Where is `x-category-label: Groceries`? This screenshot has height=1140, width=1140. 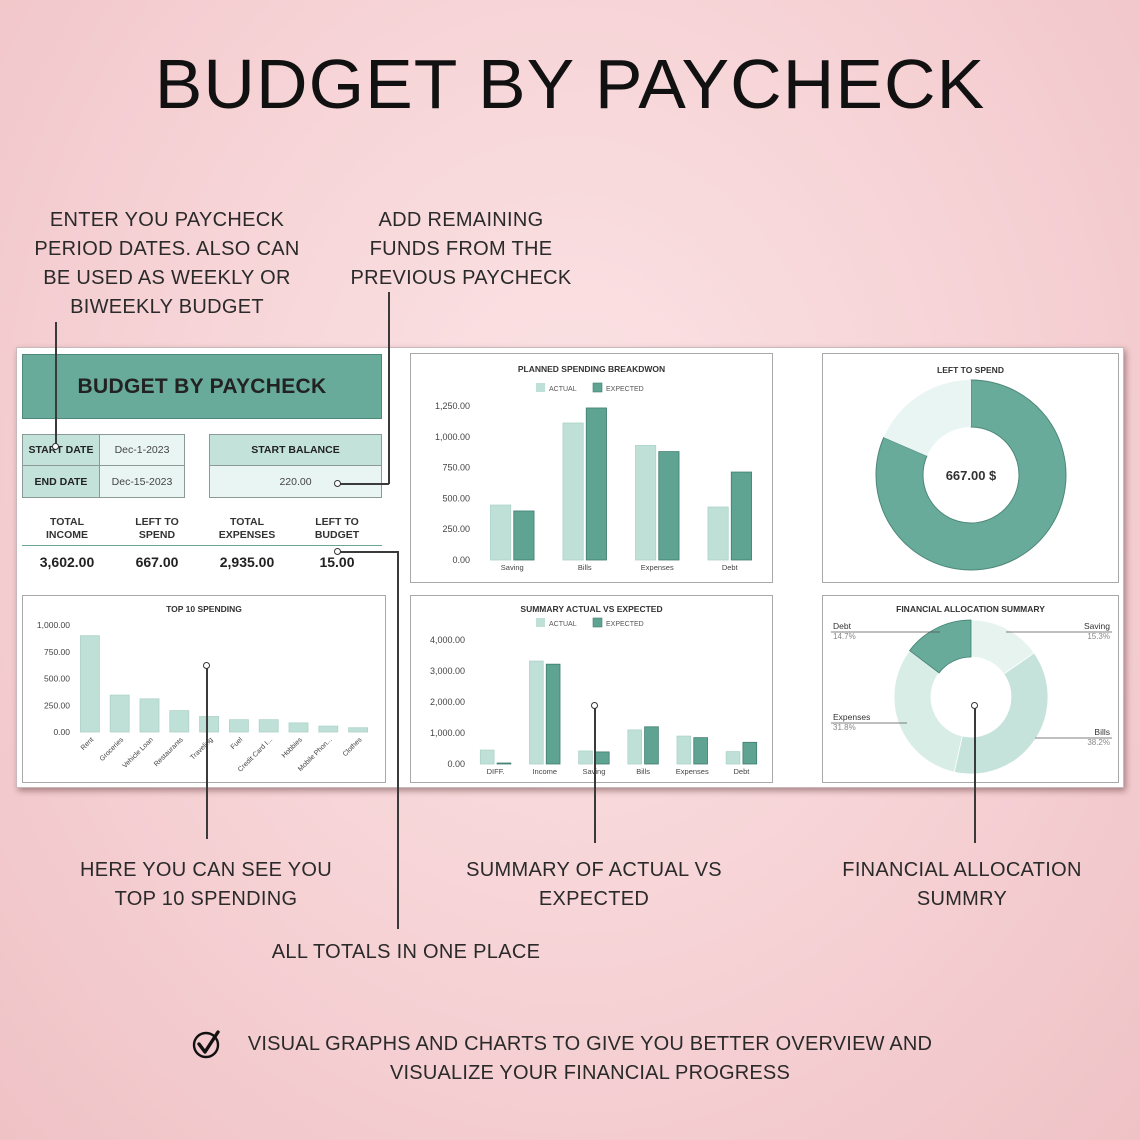 x-category-label: Groceries is located at coordinates (112, 749).